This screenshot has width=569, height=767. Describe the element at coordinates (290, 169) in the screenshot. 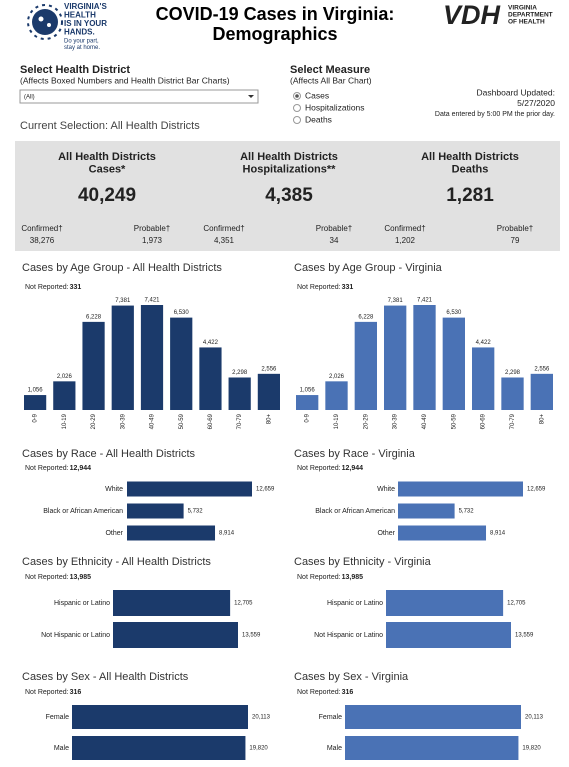

I see `kpi-title: Hospitalizations**` at that location.